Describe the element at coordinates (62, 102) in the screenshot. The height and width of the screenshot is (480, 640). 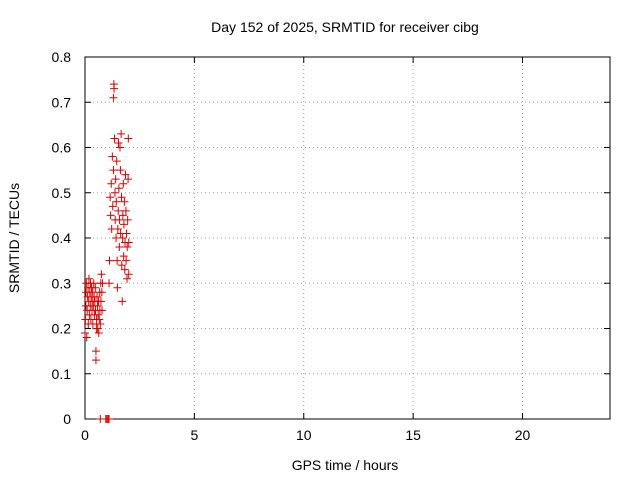
I see `y-tick-label: 0.7` at that location.